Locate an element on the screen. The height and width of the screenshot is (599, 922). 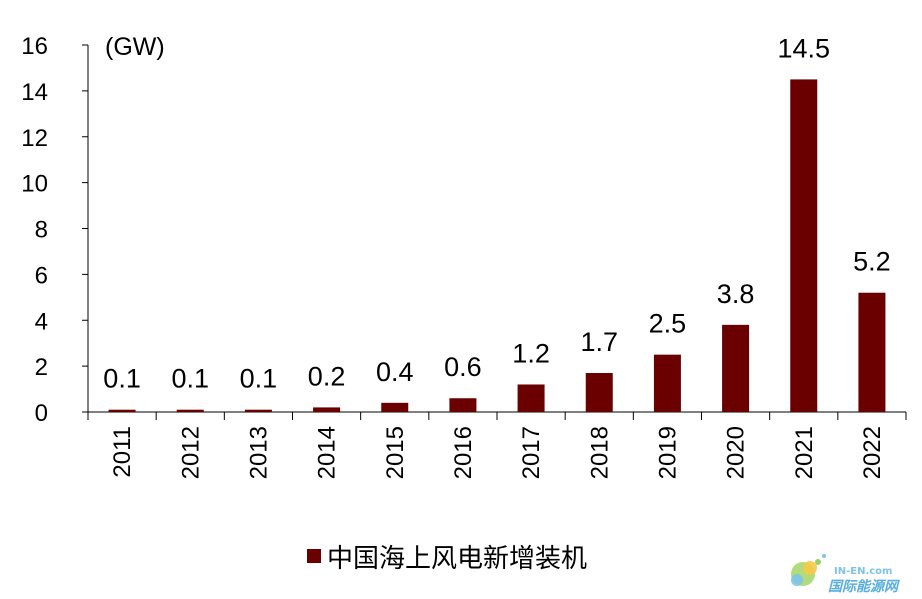
x-tick-label-2020: 2020 is located at coordinates (736, 452).